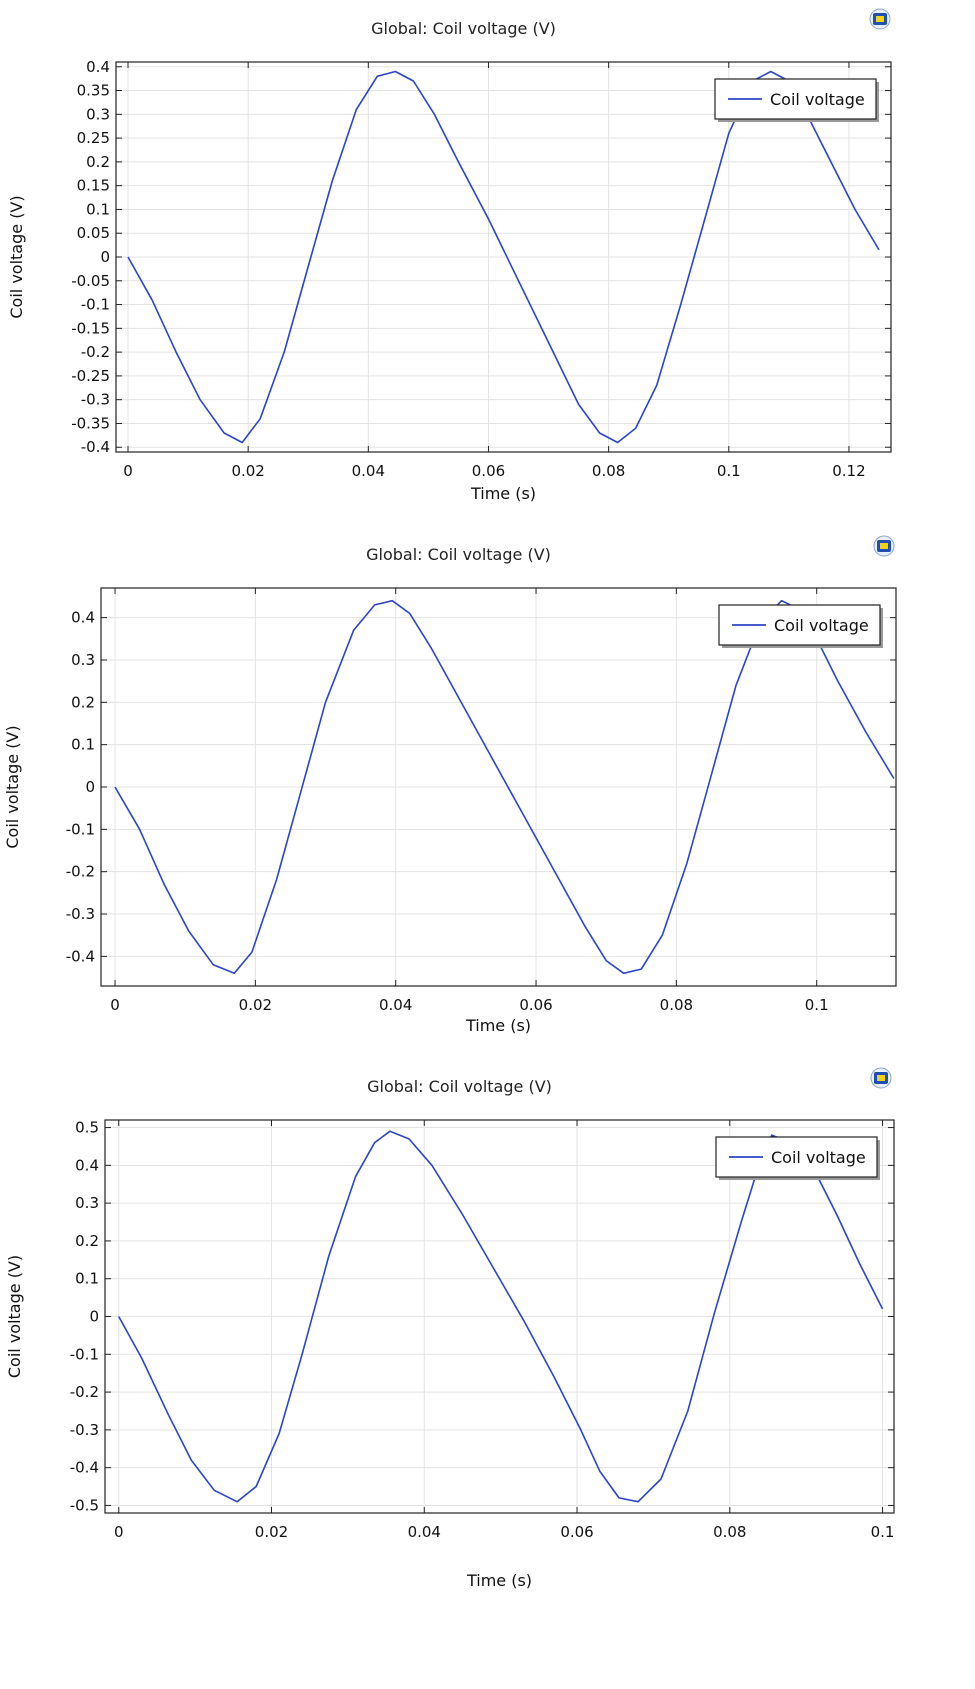 Image resolution: width=975 pixels, height=1689 pixels. I want to click on y-tick-label: 0.5, so click(87, 1128).